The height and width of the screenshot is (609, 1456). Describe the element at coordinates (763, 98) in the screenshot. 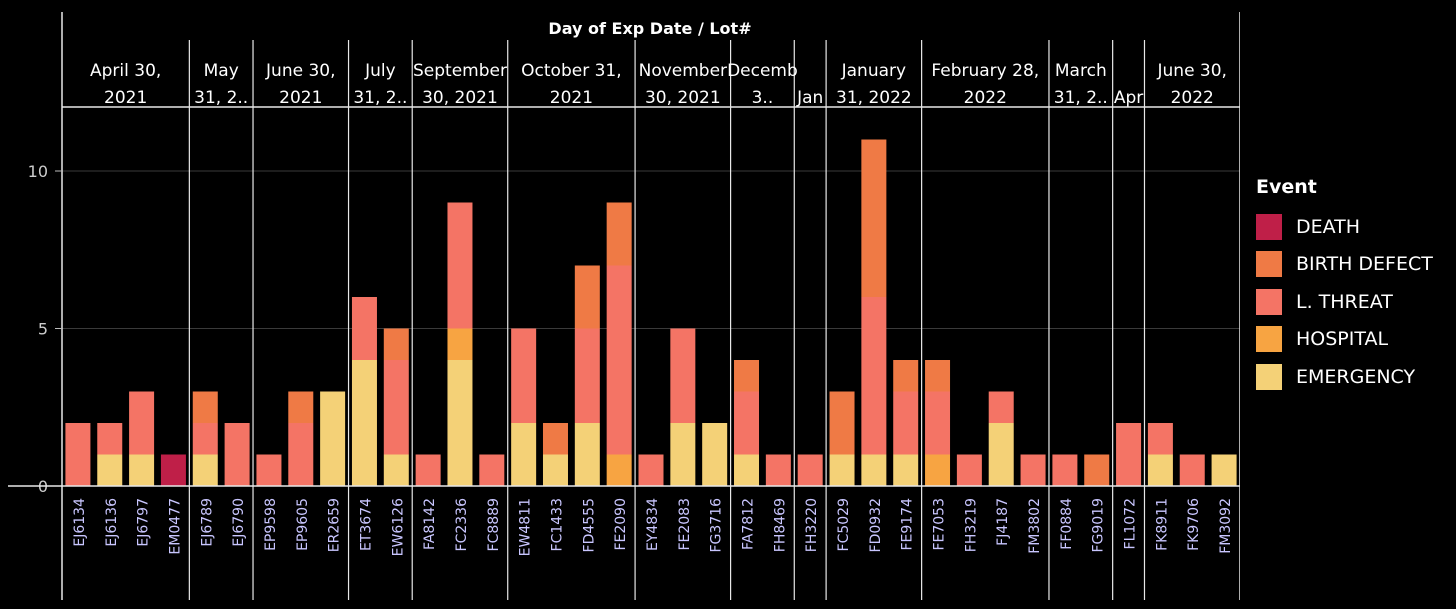

I see `group-header-label: 3..` at that location.